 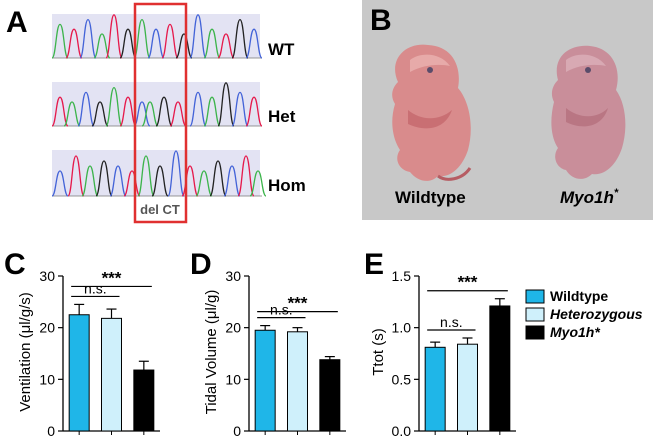 I want to click on legend-swatch-wildtype, so click(x=535, y=296).